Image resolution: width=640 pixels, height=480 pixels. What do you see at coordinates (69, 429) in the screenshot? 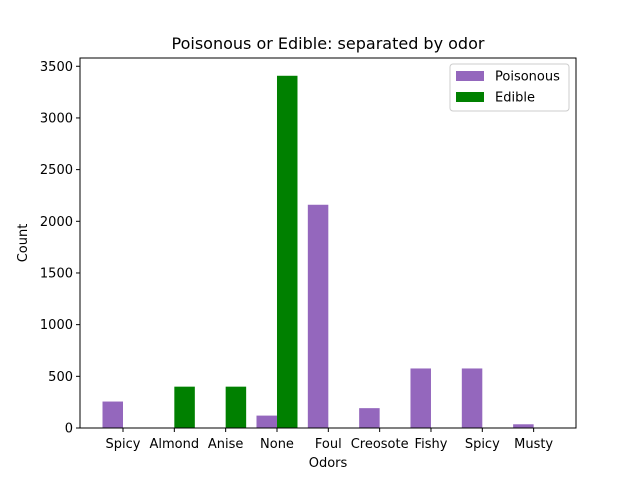
I see `y-tick-label: 0` at bounding box center [69, 429].